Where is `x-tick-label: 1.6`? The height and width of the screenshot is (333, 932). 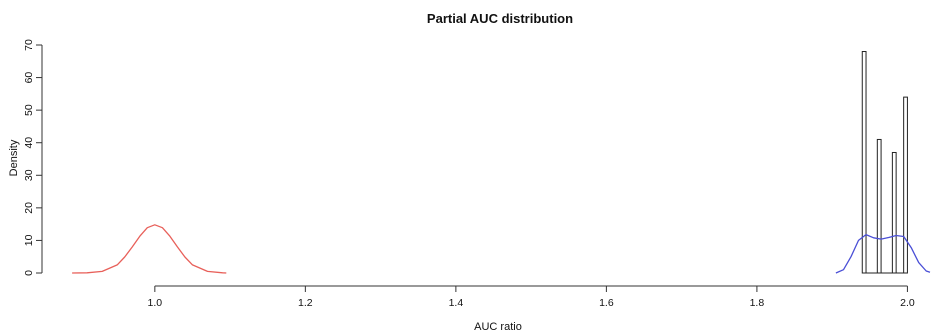 x-tick-label: 1.6 is located at coordinates (606, 303).